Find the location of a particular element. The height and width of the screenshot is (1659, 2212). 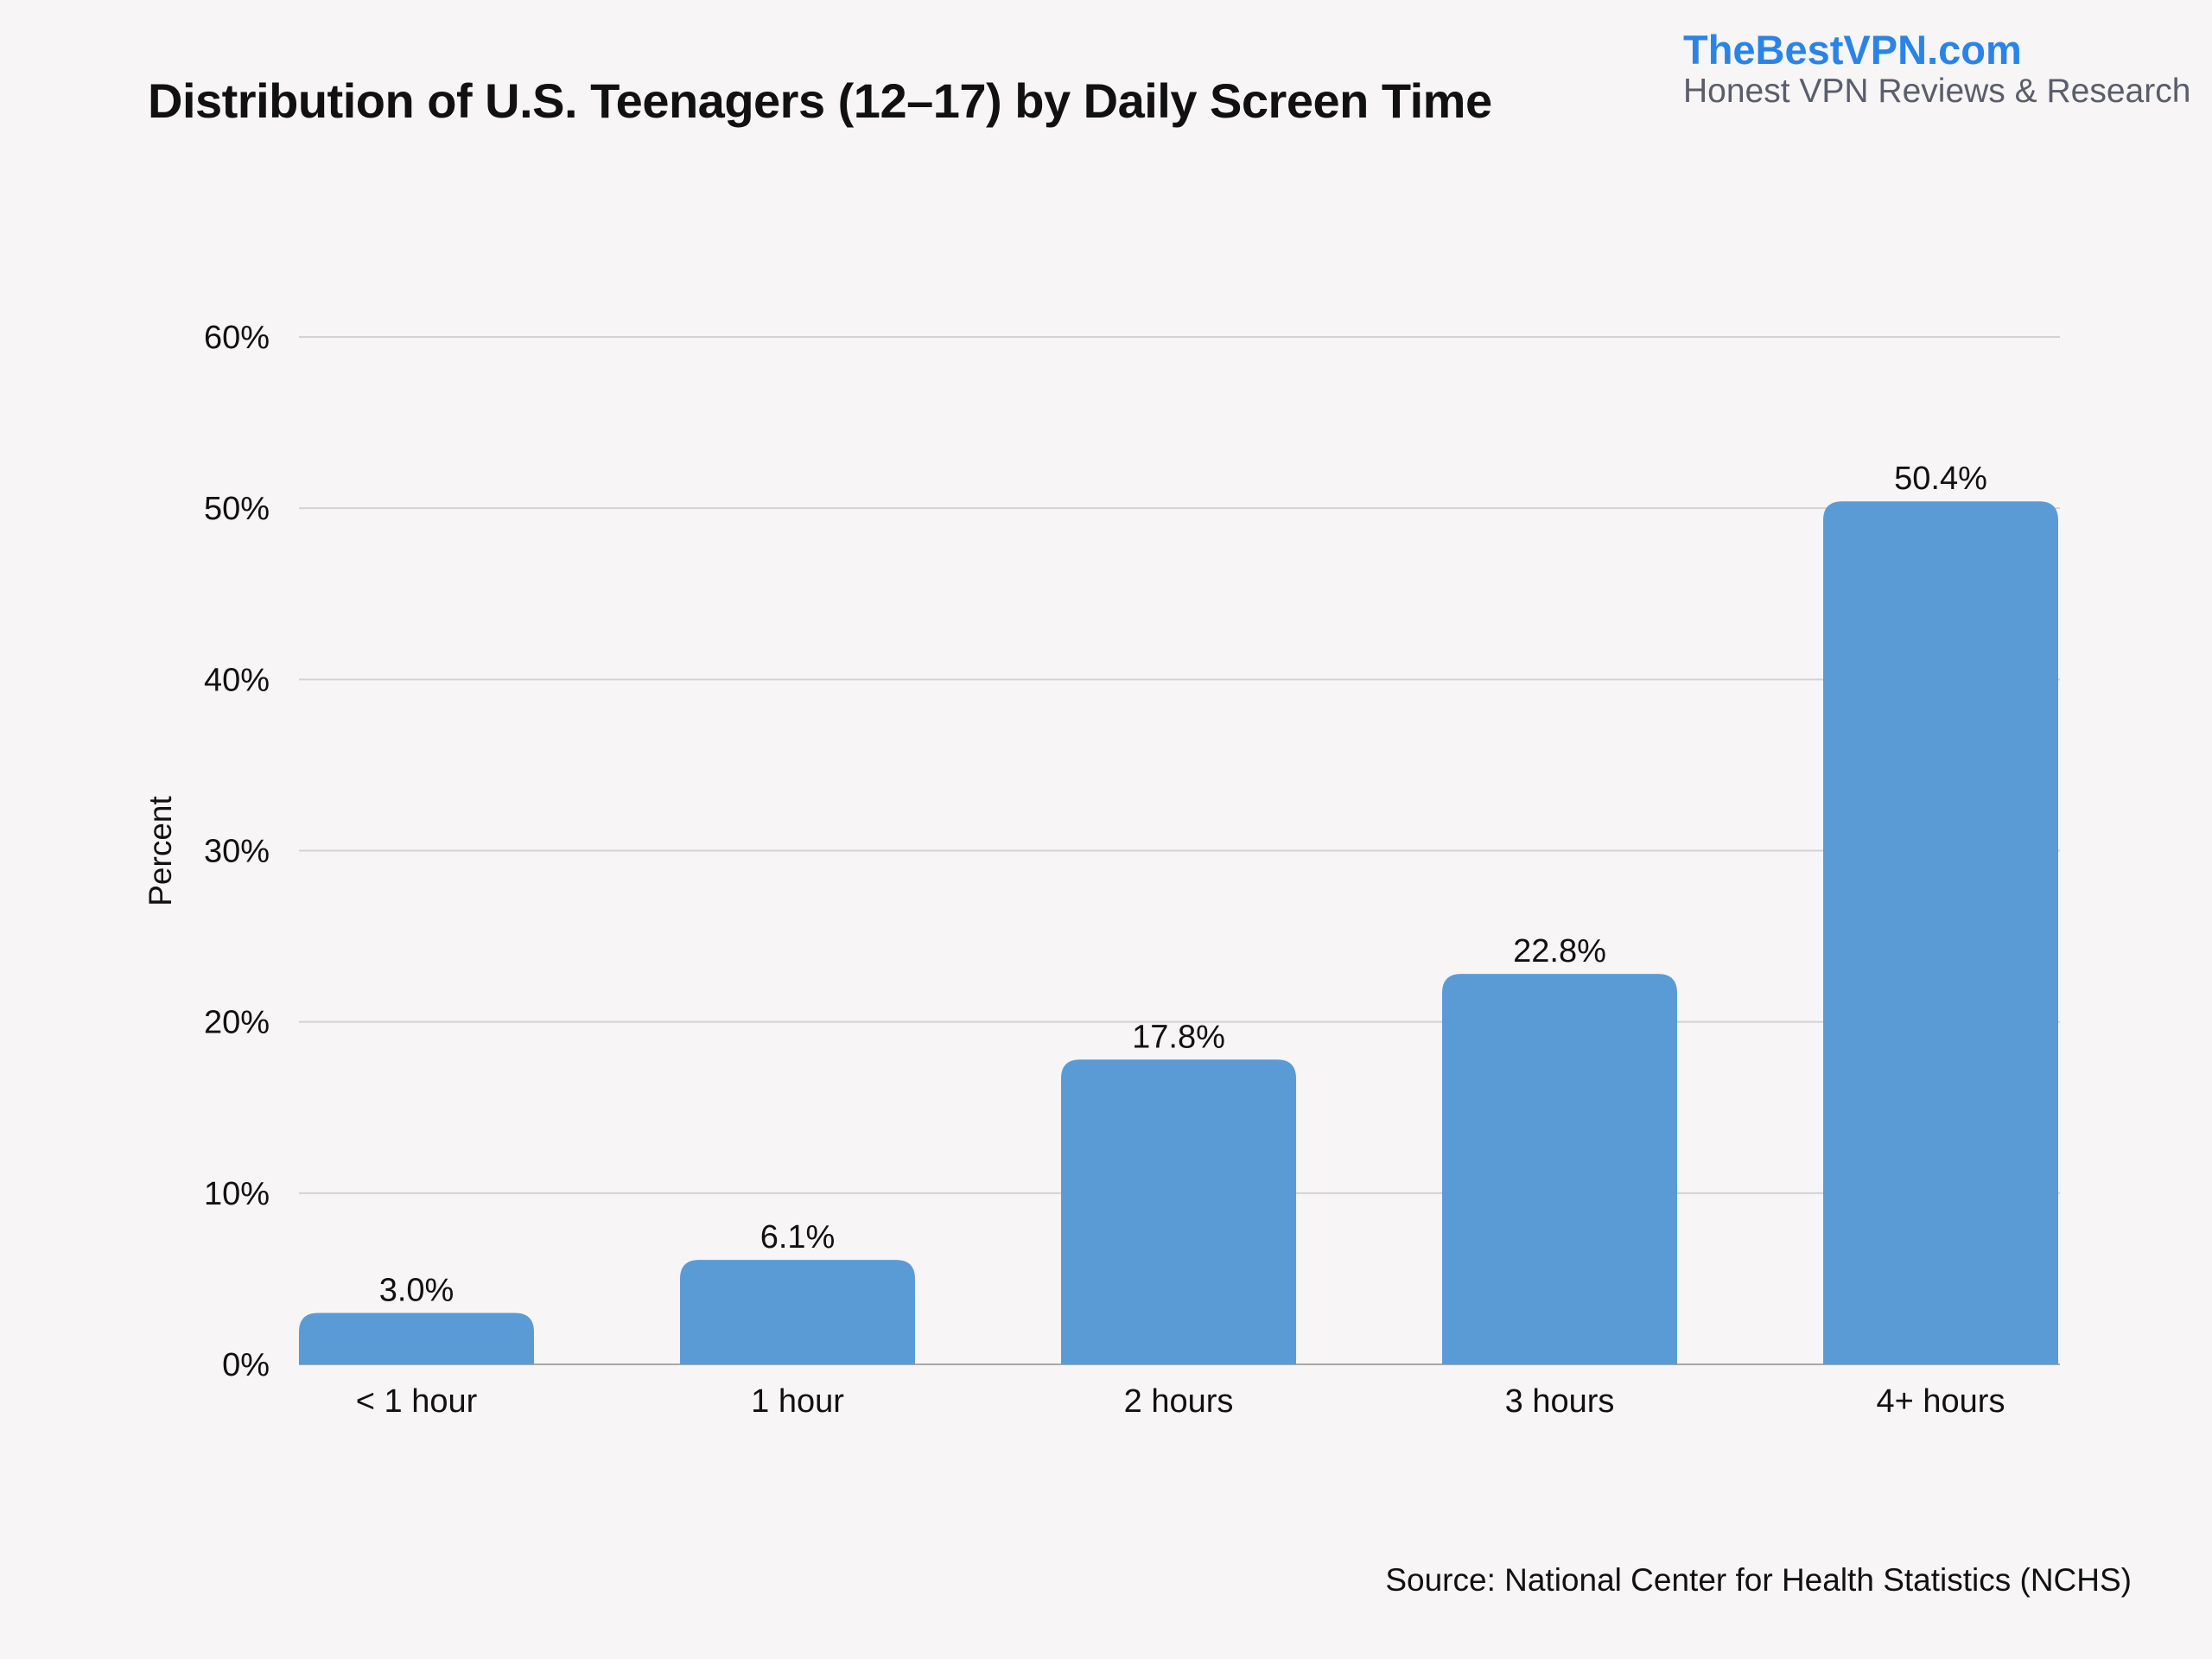

data-label: 50.4% is located at coordinates (1940, 479).